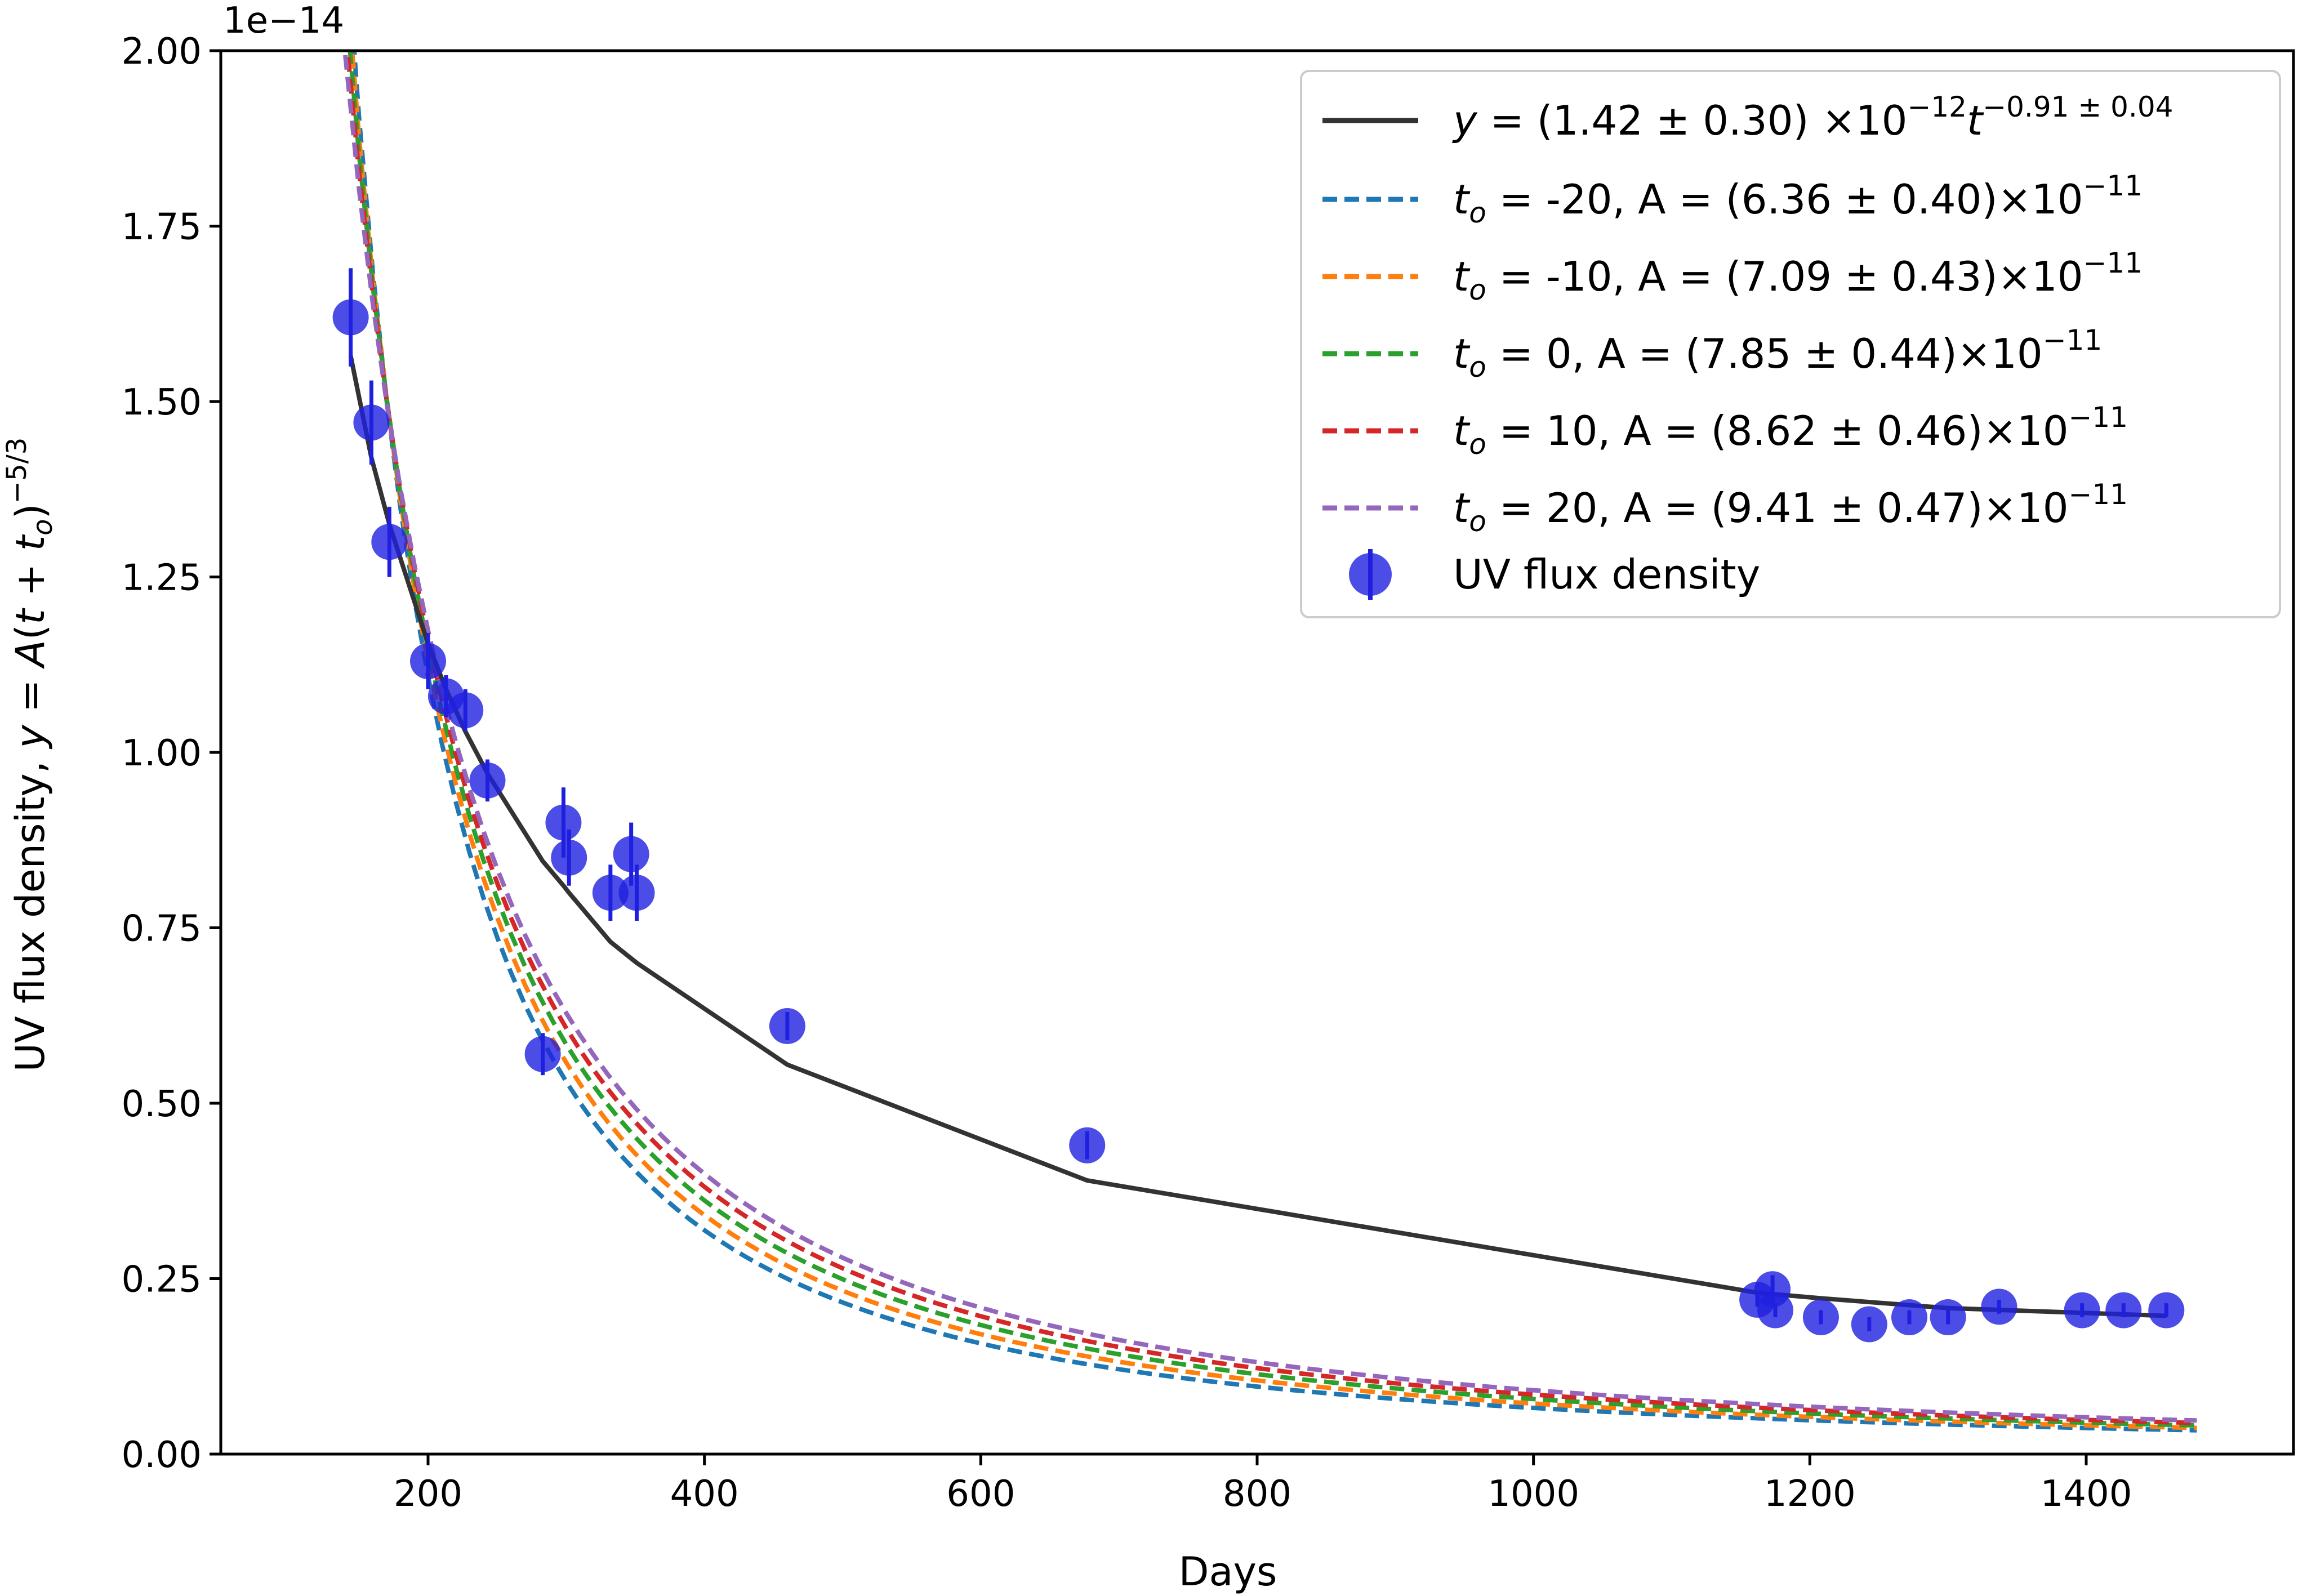 Image resolution: width=2316 pixels, height=1596 pixels. Describe the element at coordinates (43, 527) in the screenshot. I see `y-axis-label-to-sub: o` at that location.